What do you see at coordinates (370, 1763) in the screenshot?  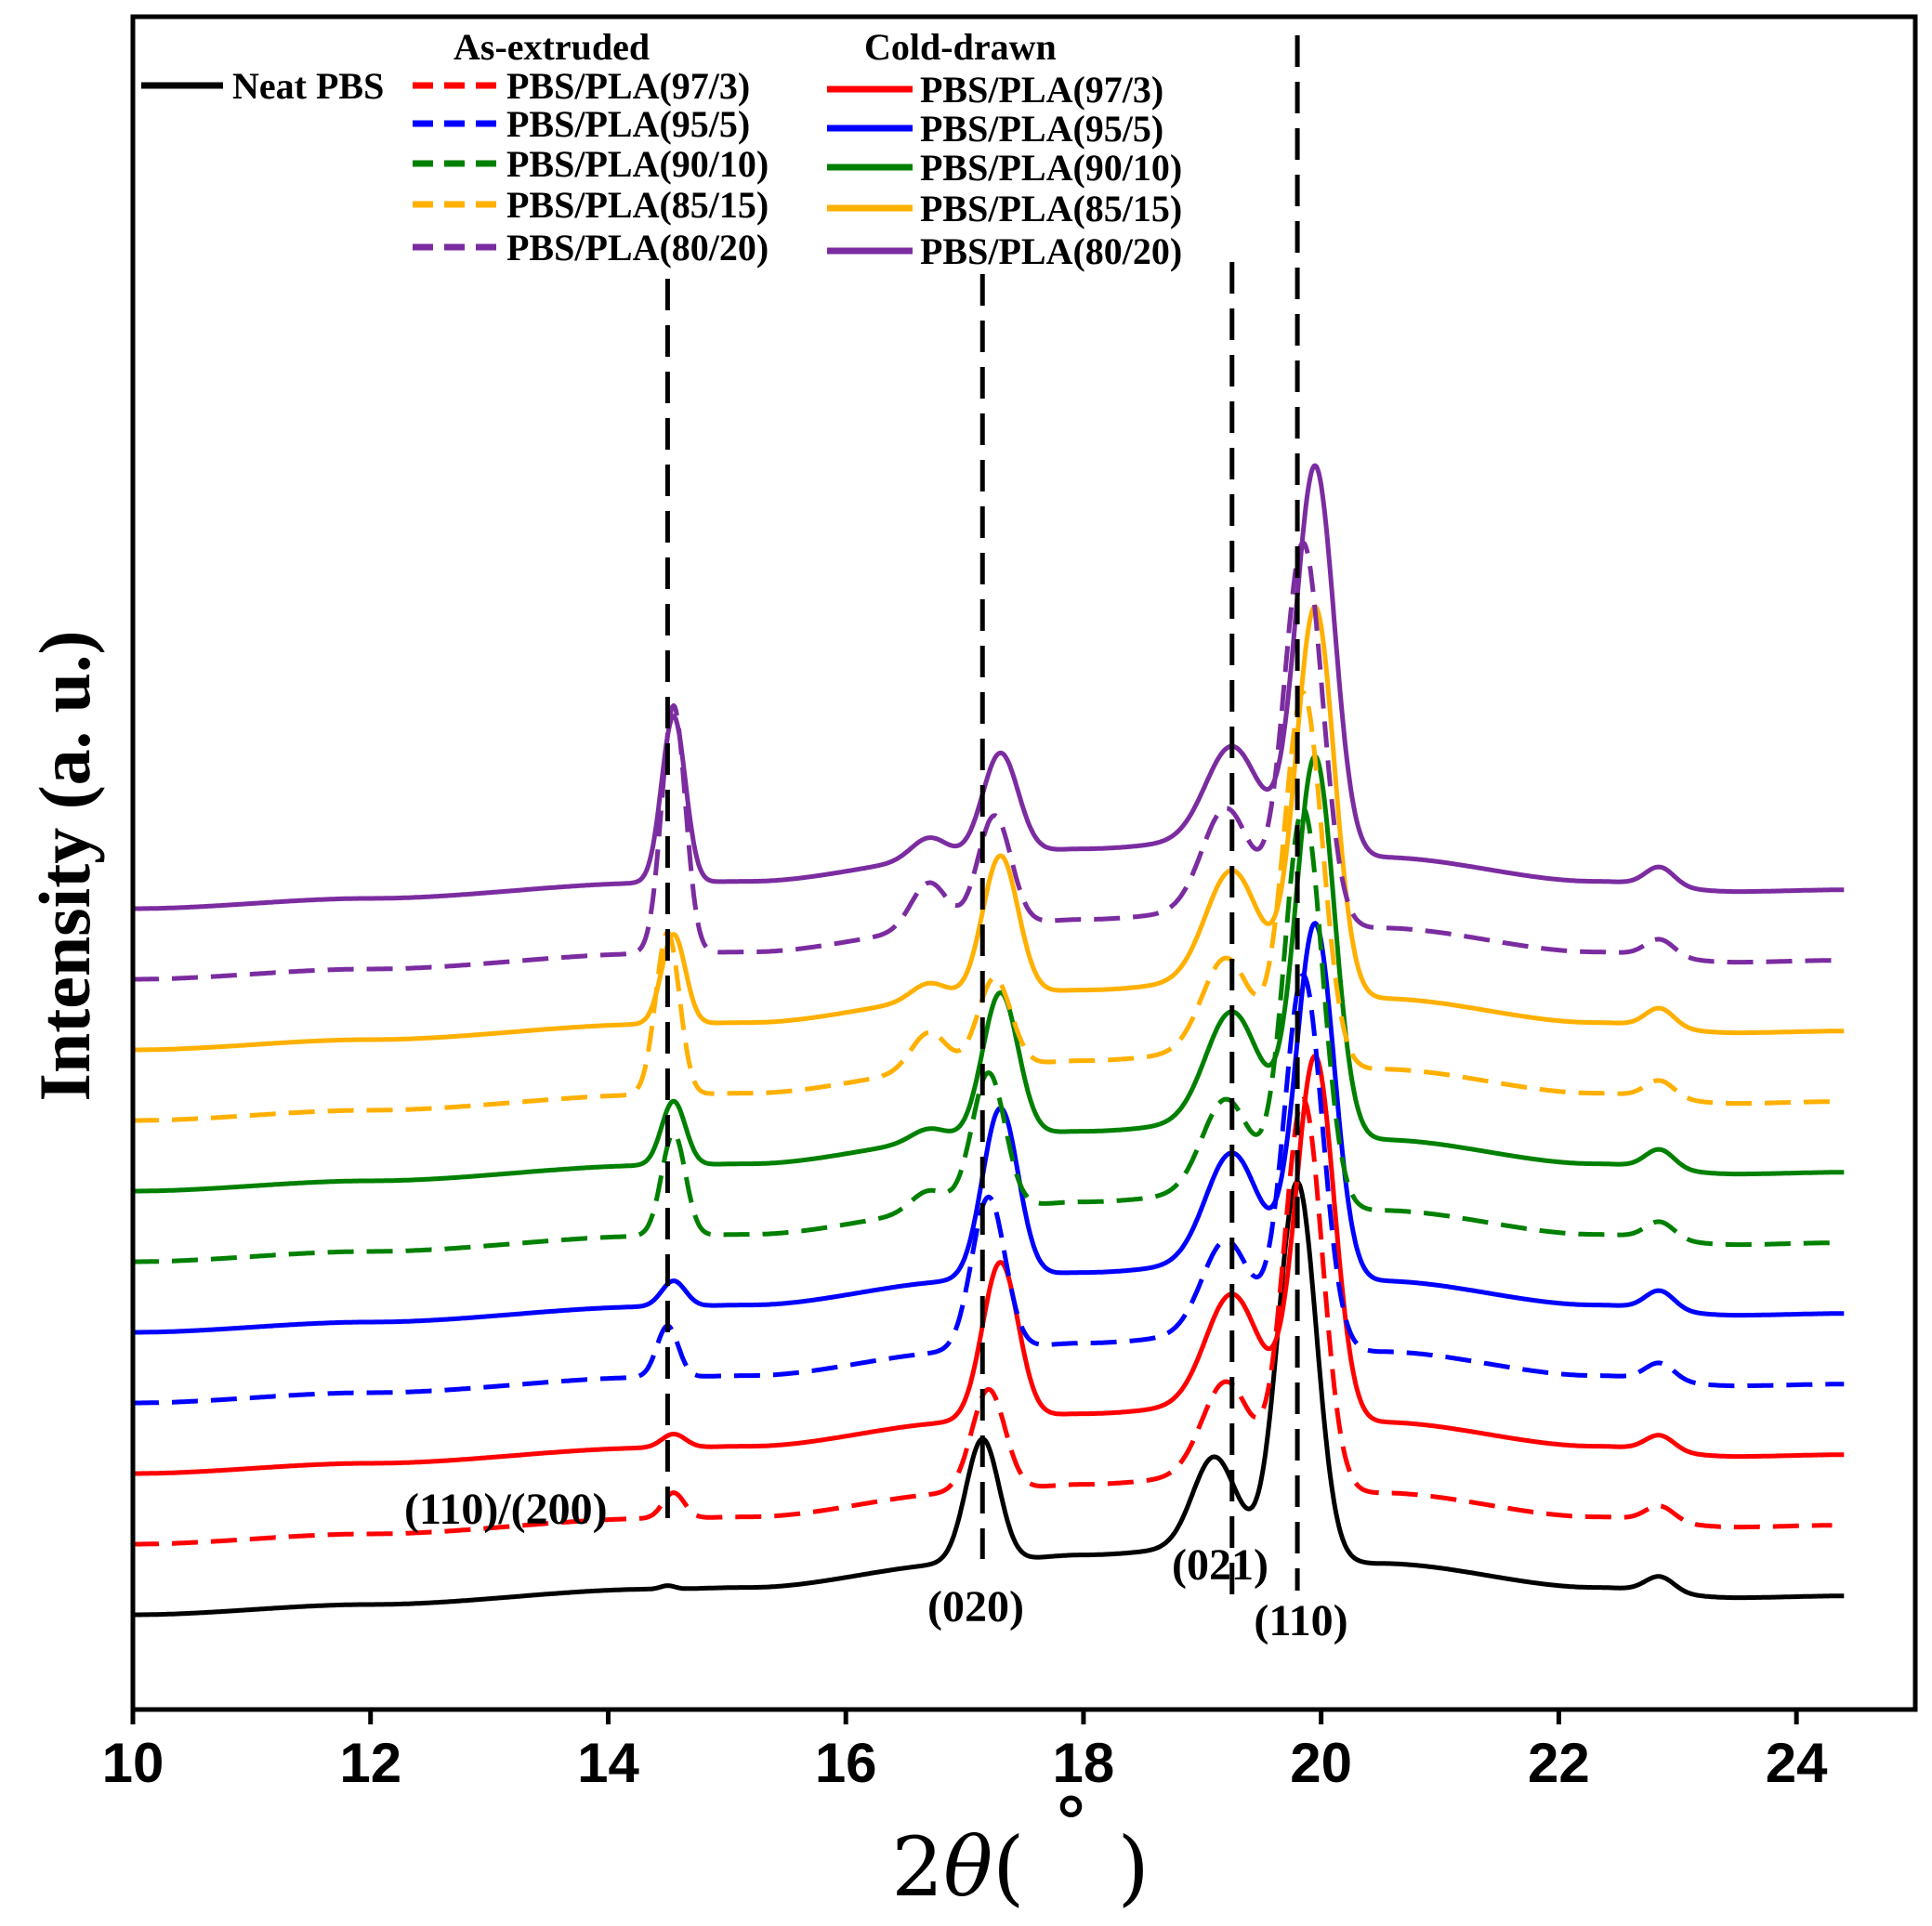 I see `x-tick-label-12: 12` at bounding box center [370, 1763].